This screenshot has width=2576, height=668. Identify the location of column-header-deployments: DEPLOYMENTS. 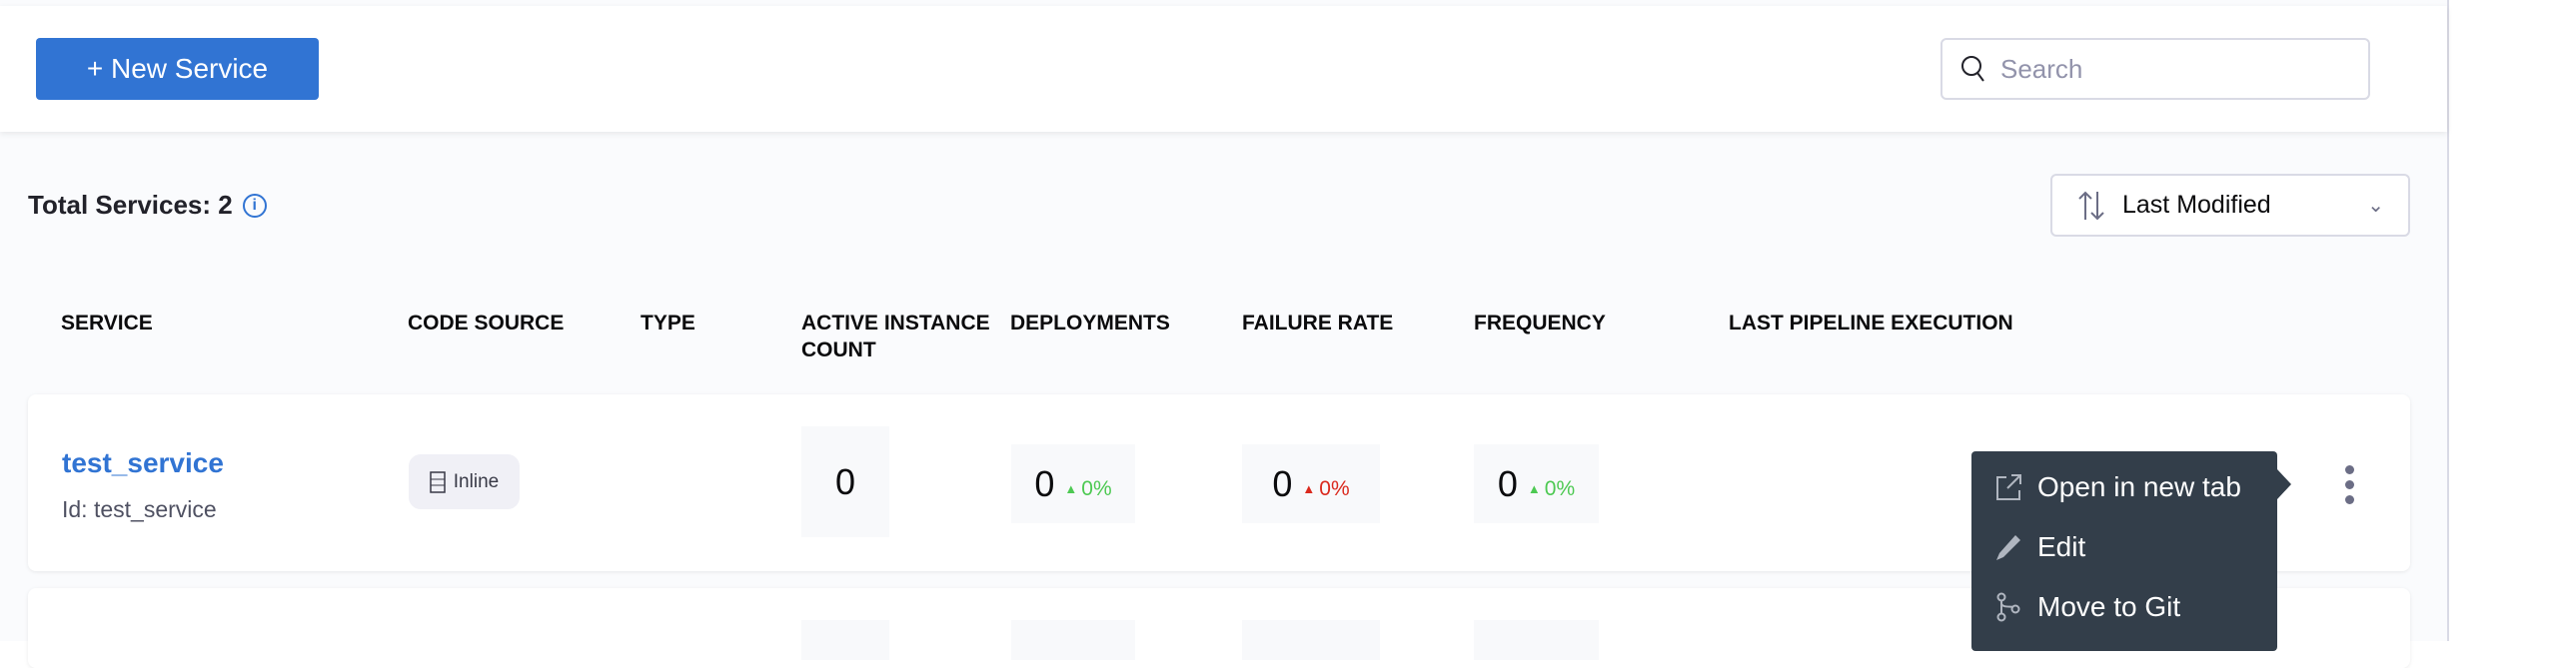
(1090, 323).